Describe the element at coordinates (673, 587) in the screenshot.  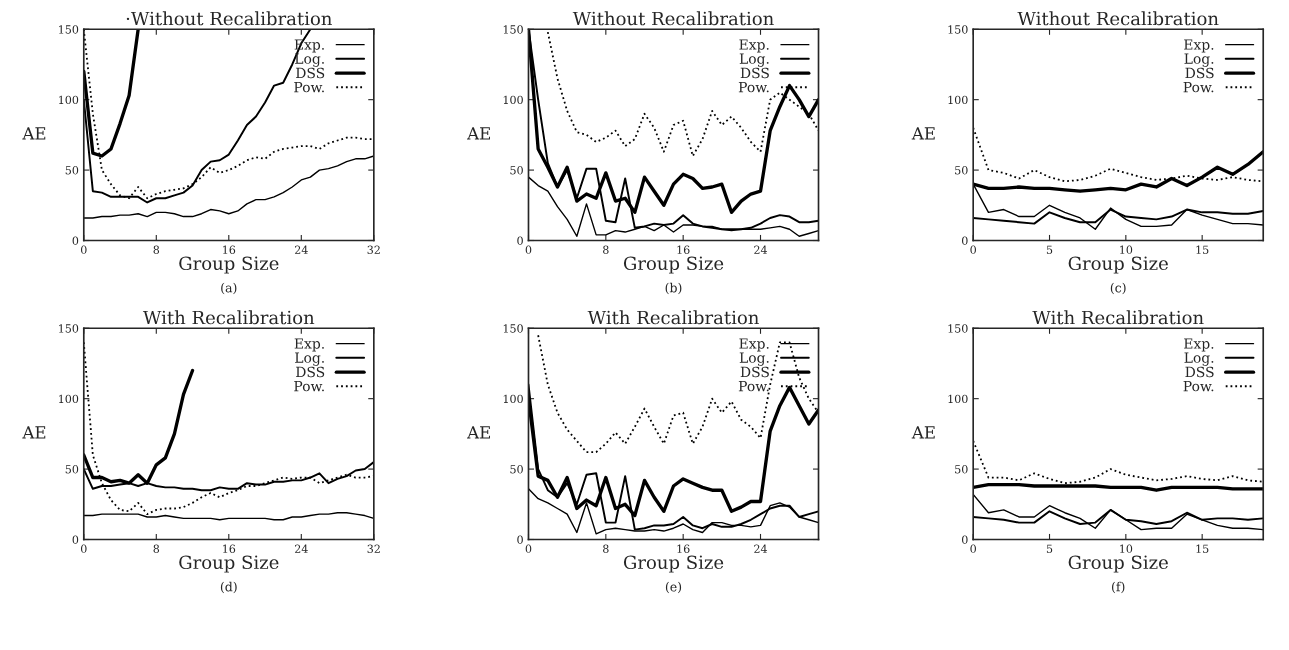
I see `text: (e)` at that location.